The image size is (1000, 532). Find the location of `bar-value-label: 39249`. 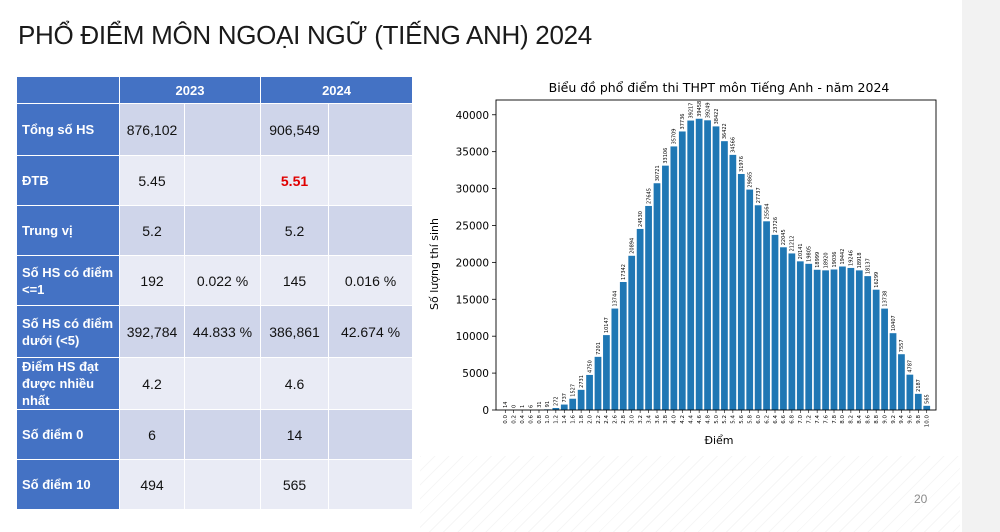

bar-value-label: 39249 is located at coordinates (708, 110).